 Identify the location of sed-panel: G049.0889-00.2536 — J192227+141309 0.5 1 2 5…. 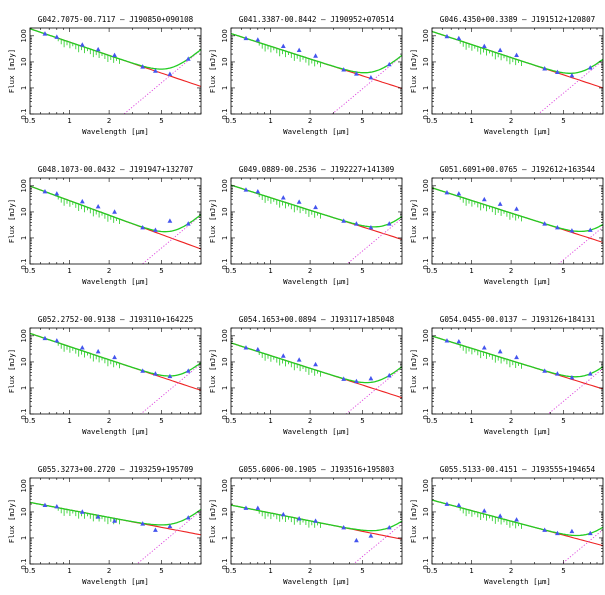
(305, 225).